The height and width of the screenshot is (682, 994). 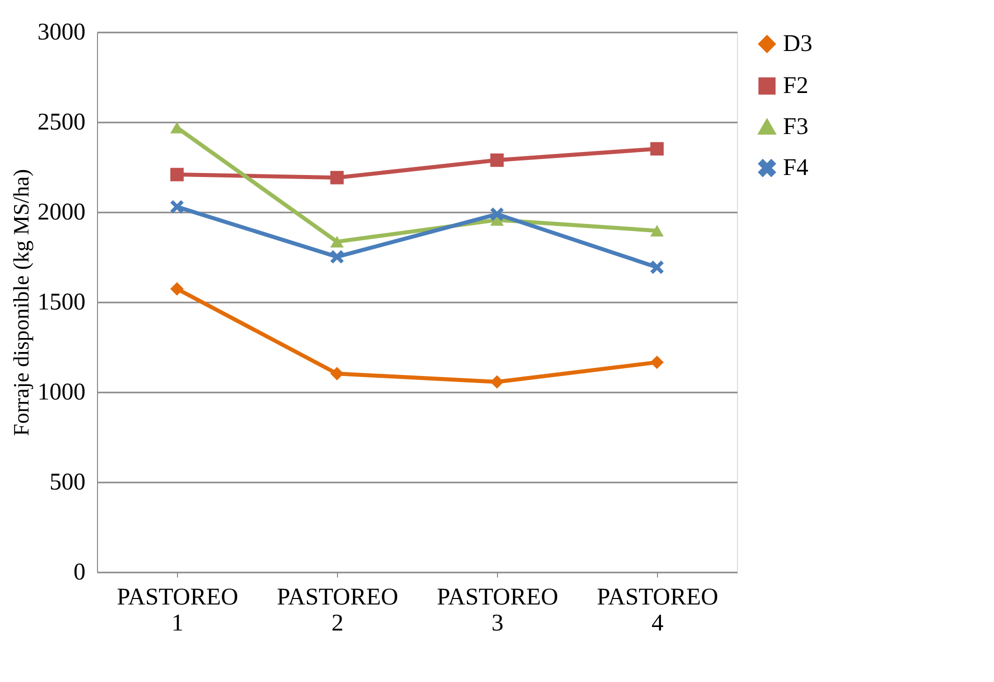 What do you see at coordinates (337, 610) in the screenshot?
I see `x-tick-label: PASTOREO 2` at bounding box center [337, 610].